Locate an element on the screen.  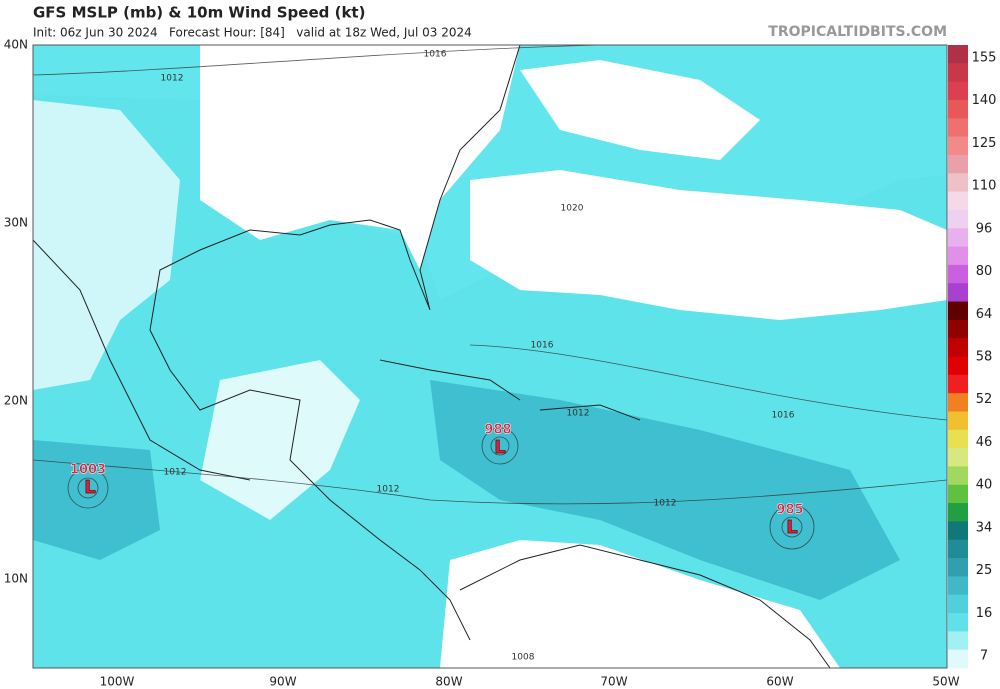
lat-label: 20N is located at coordinates (16, 401).